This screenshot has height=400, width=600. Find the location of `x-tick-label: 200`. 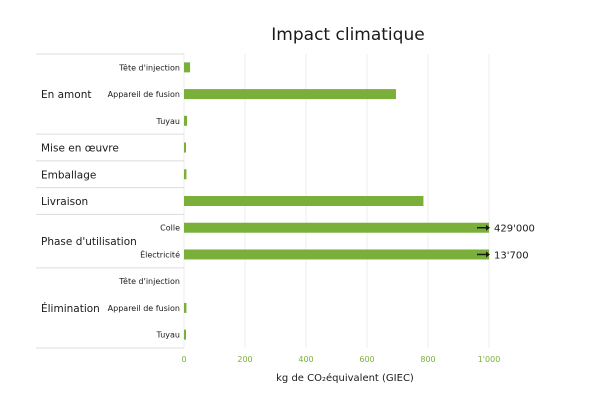

x-tick-label: 200 is located at coordinates (244, 359).